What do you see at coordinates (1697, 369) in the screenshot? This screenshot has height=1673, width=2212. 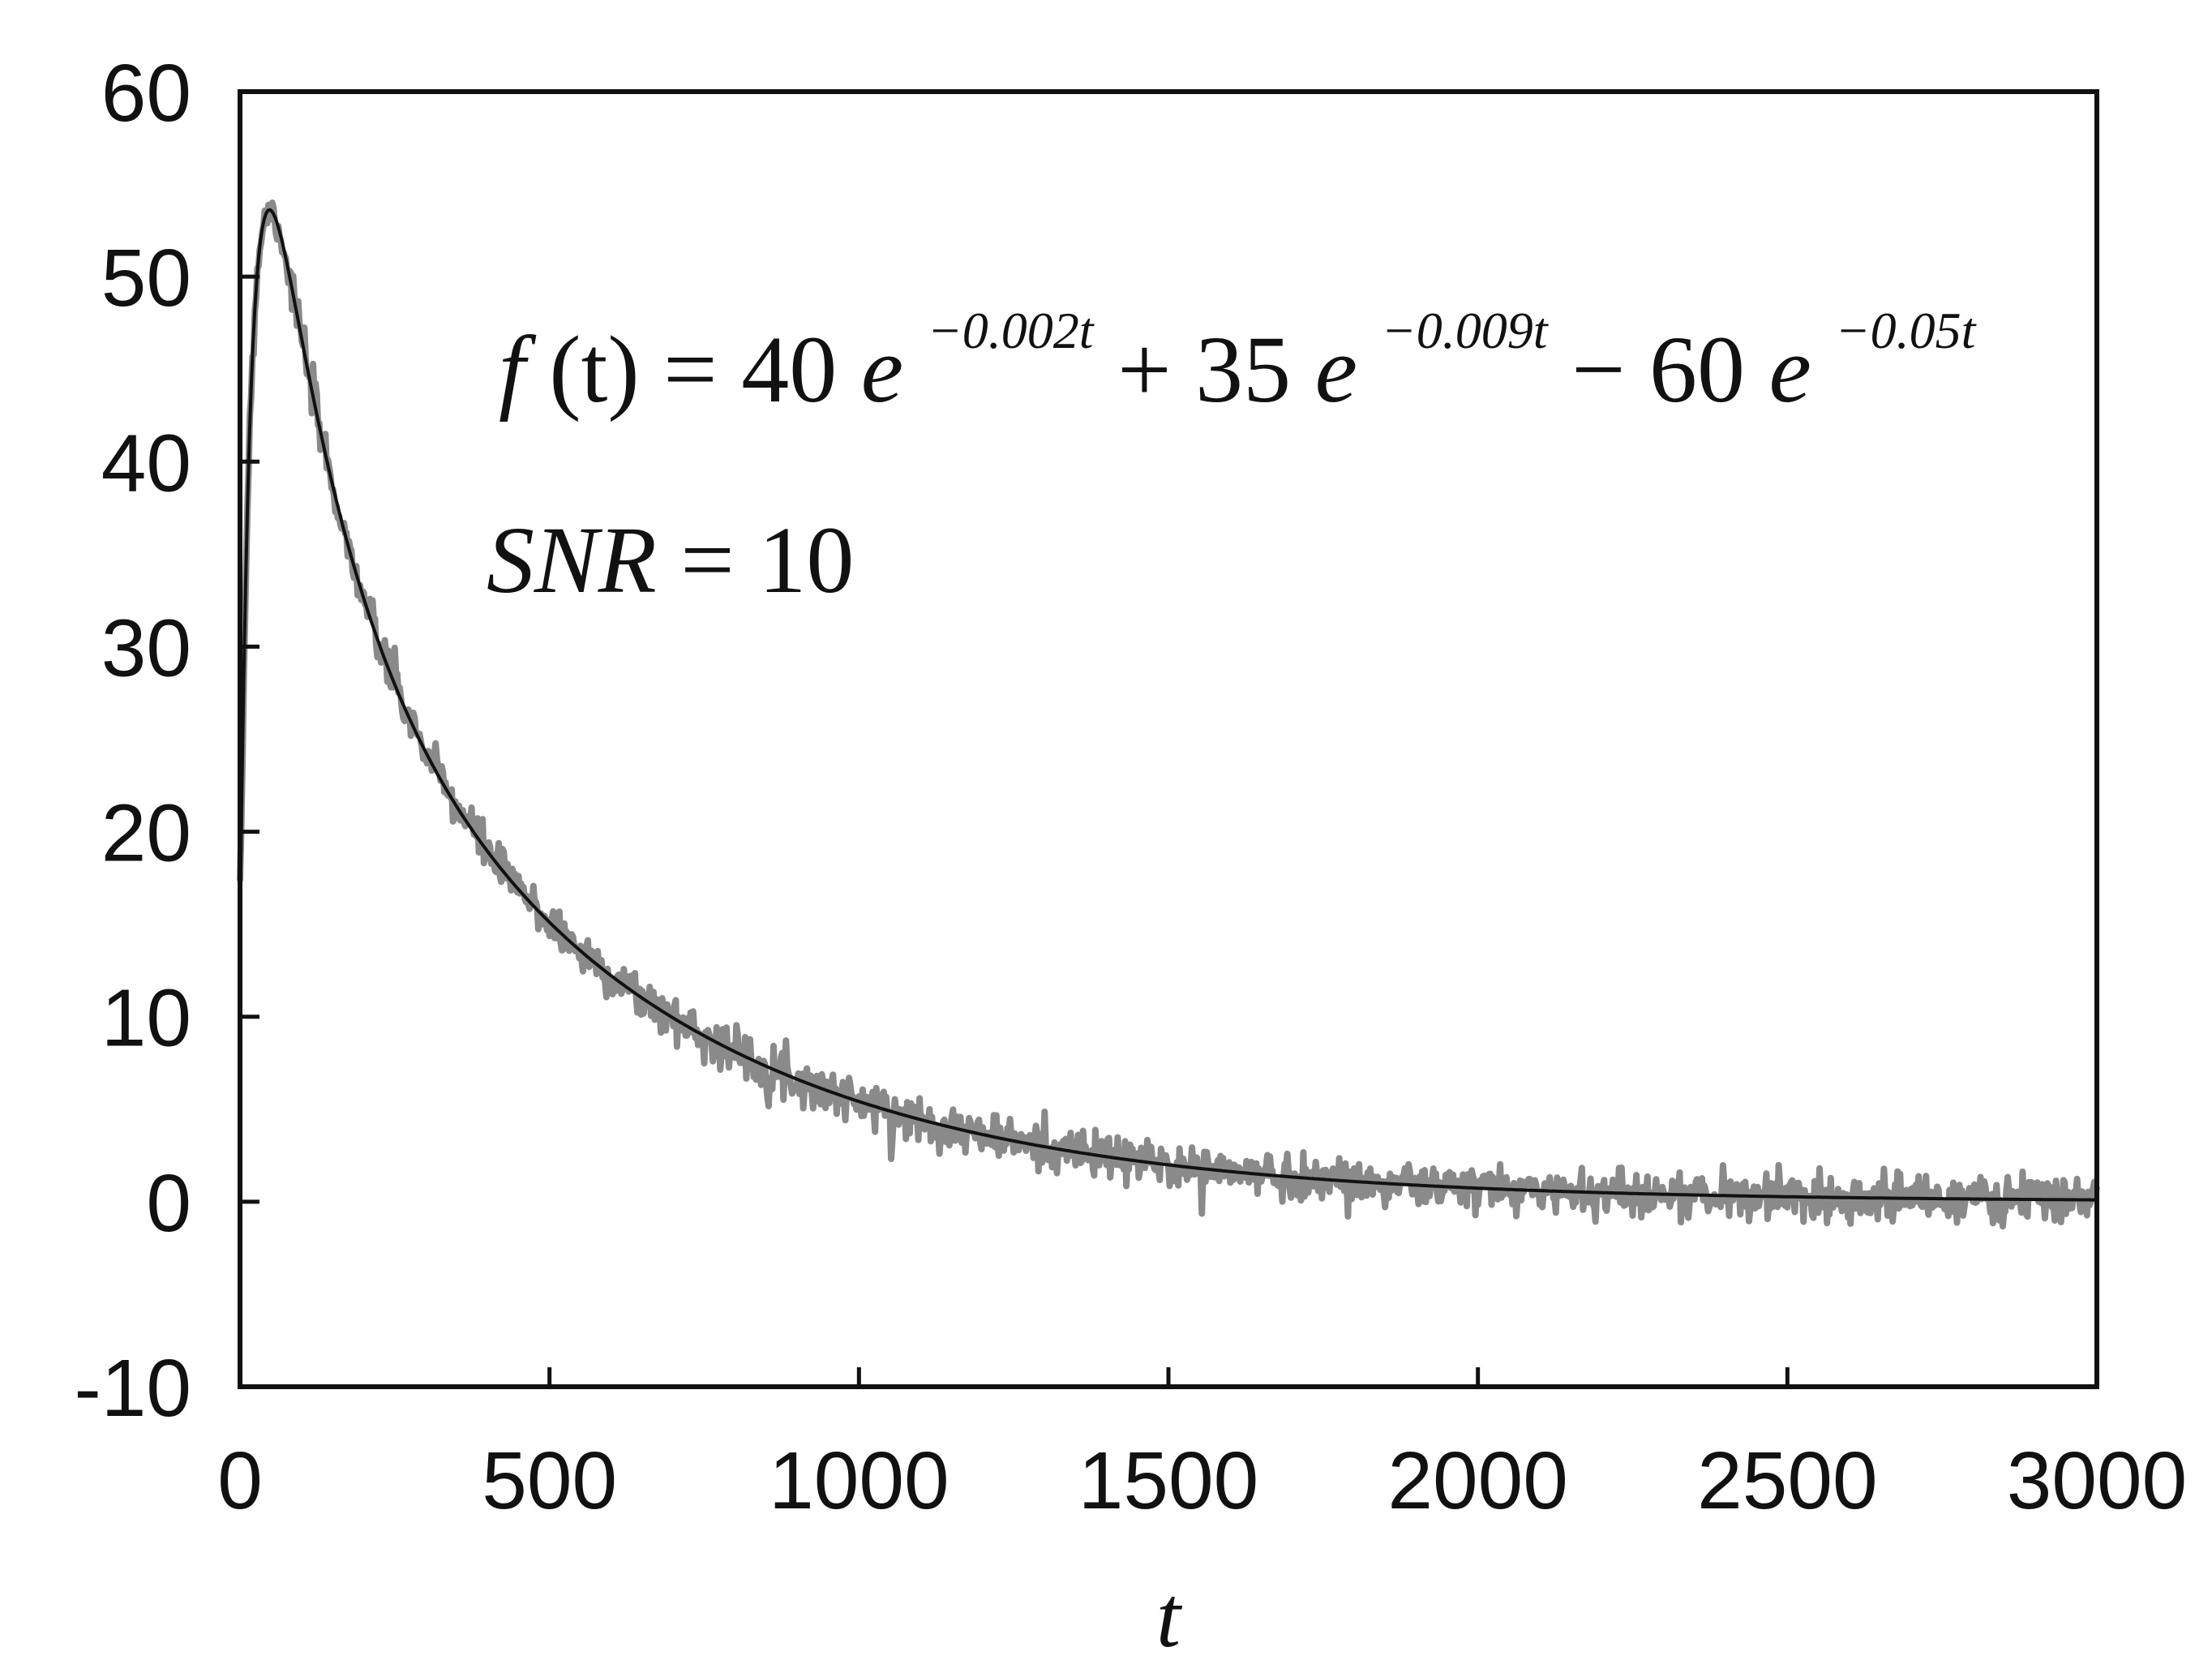 I see `formula-term-3-coef: 60` at bounding box center [1697, 369].